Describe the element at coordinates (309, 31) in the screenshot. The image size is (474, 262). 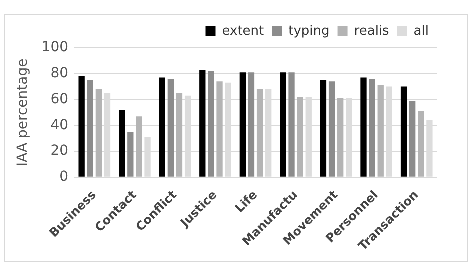
I see `legend-label: typing` at that location.